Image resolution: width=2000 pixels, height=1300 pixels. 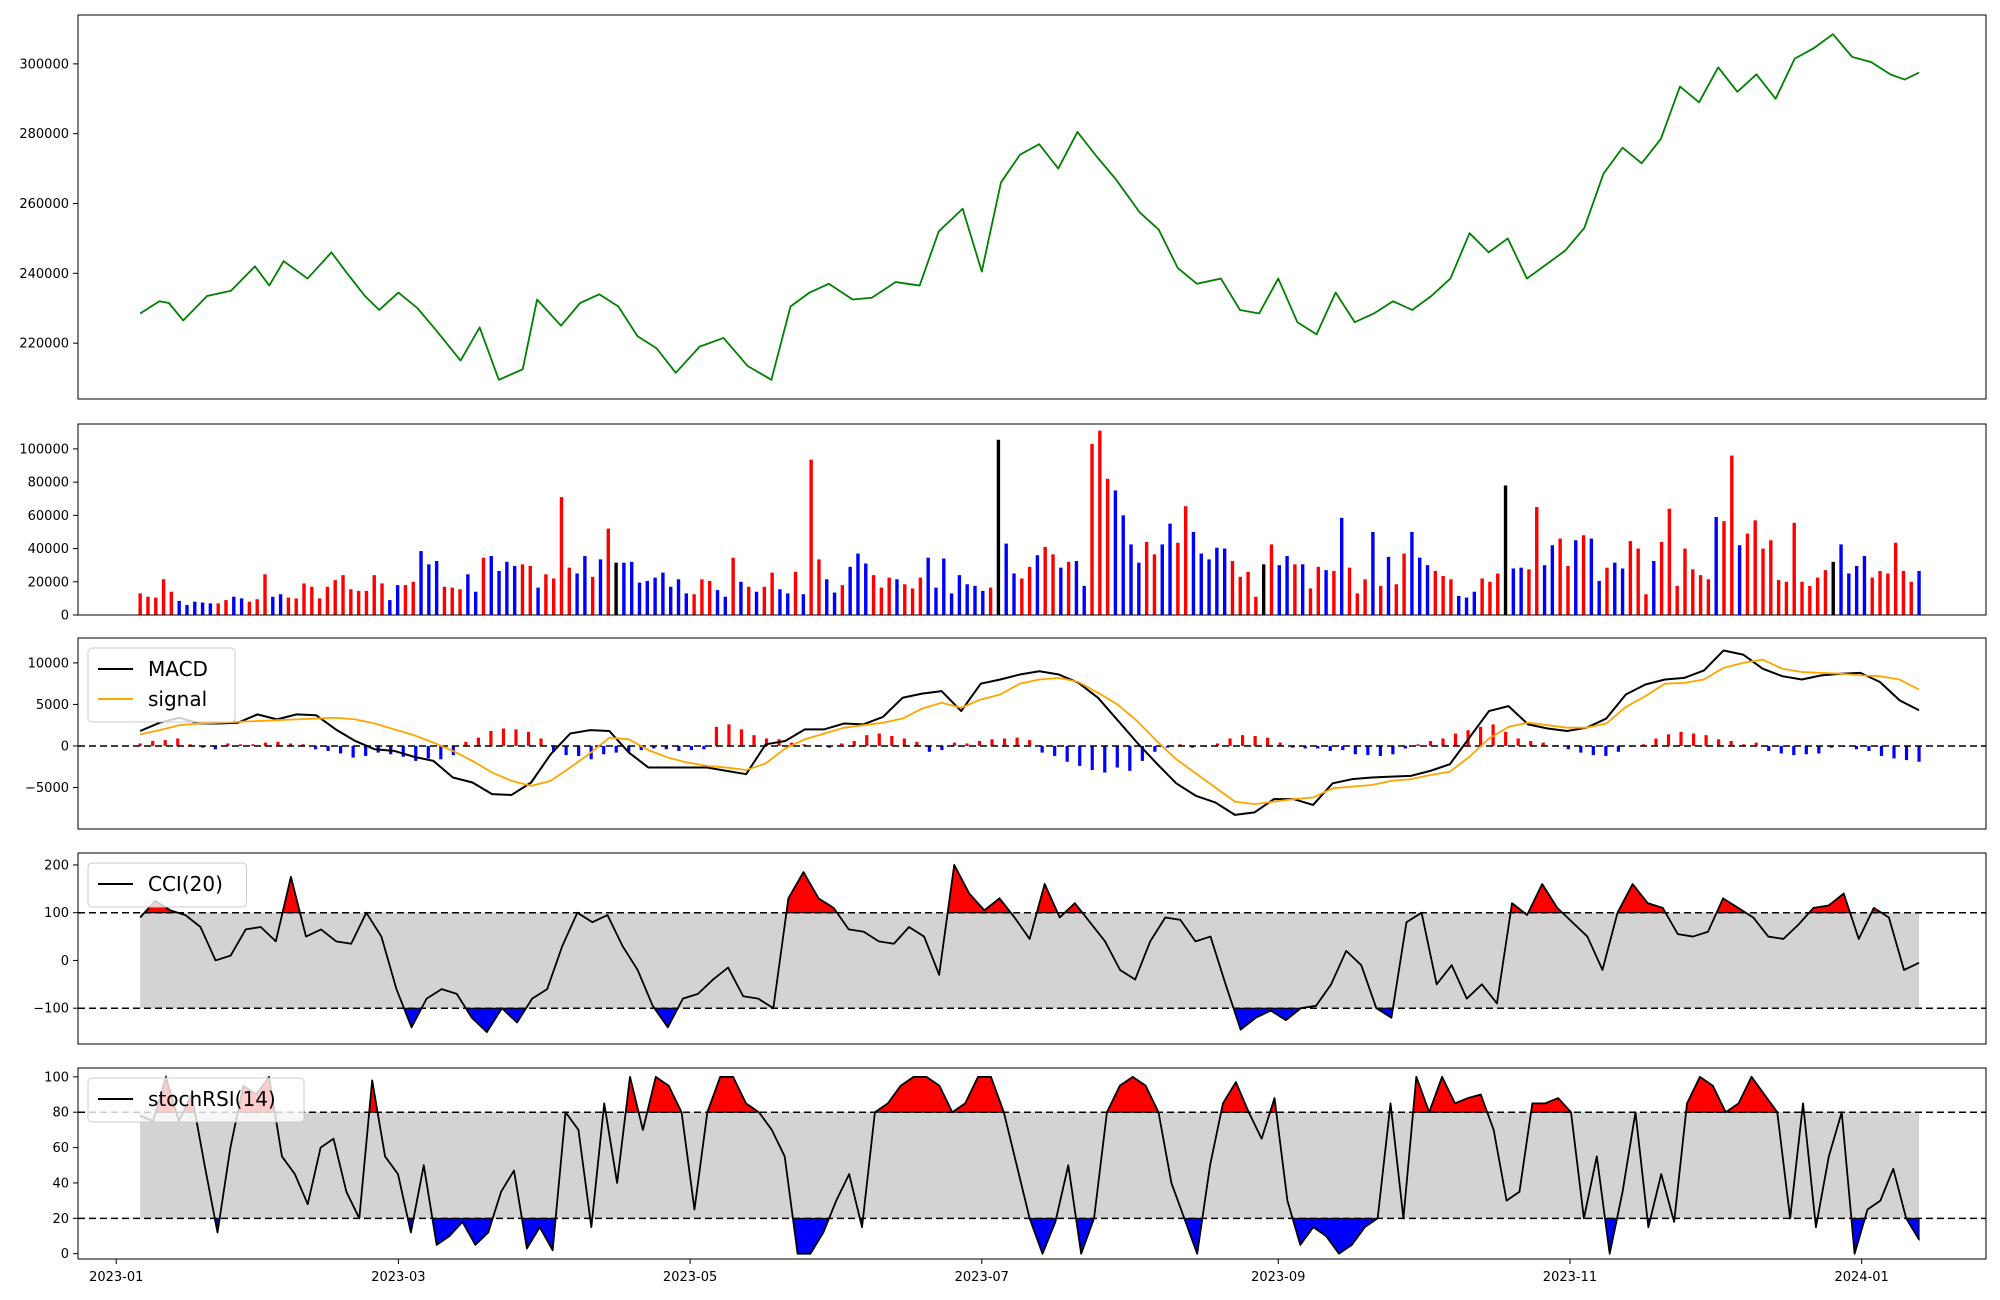 I want to click on y-tick-label: 100000, so click(x=44, y=449).